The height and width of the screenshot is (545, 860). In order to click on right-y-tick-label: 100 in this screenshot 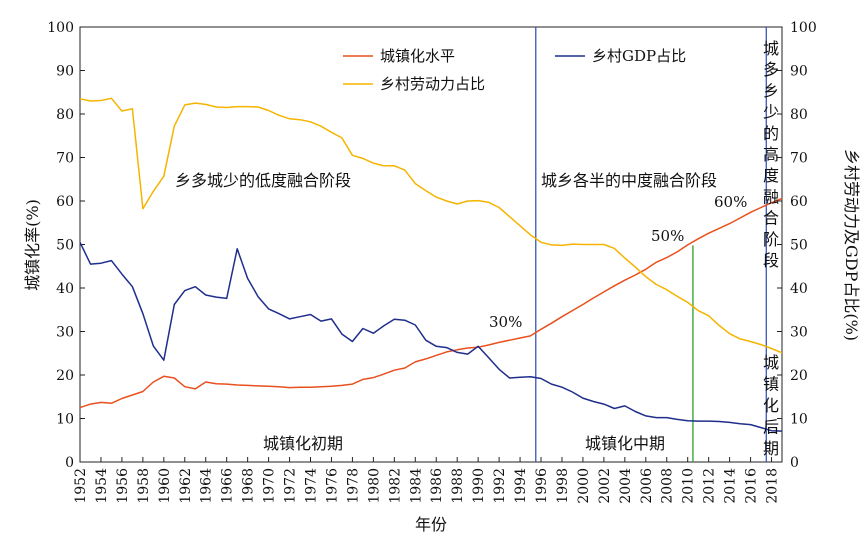, I will do `click(803, 28)`.